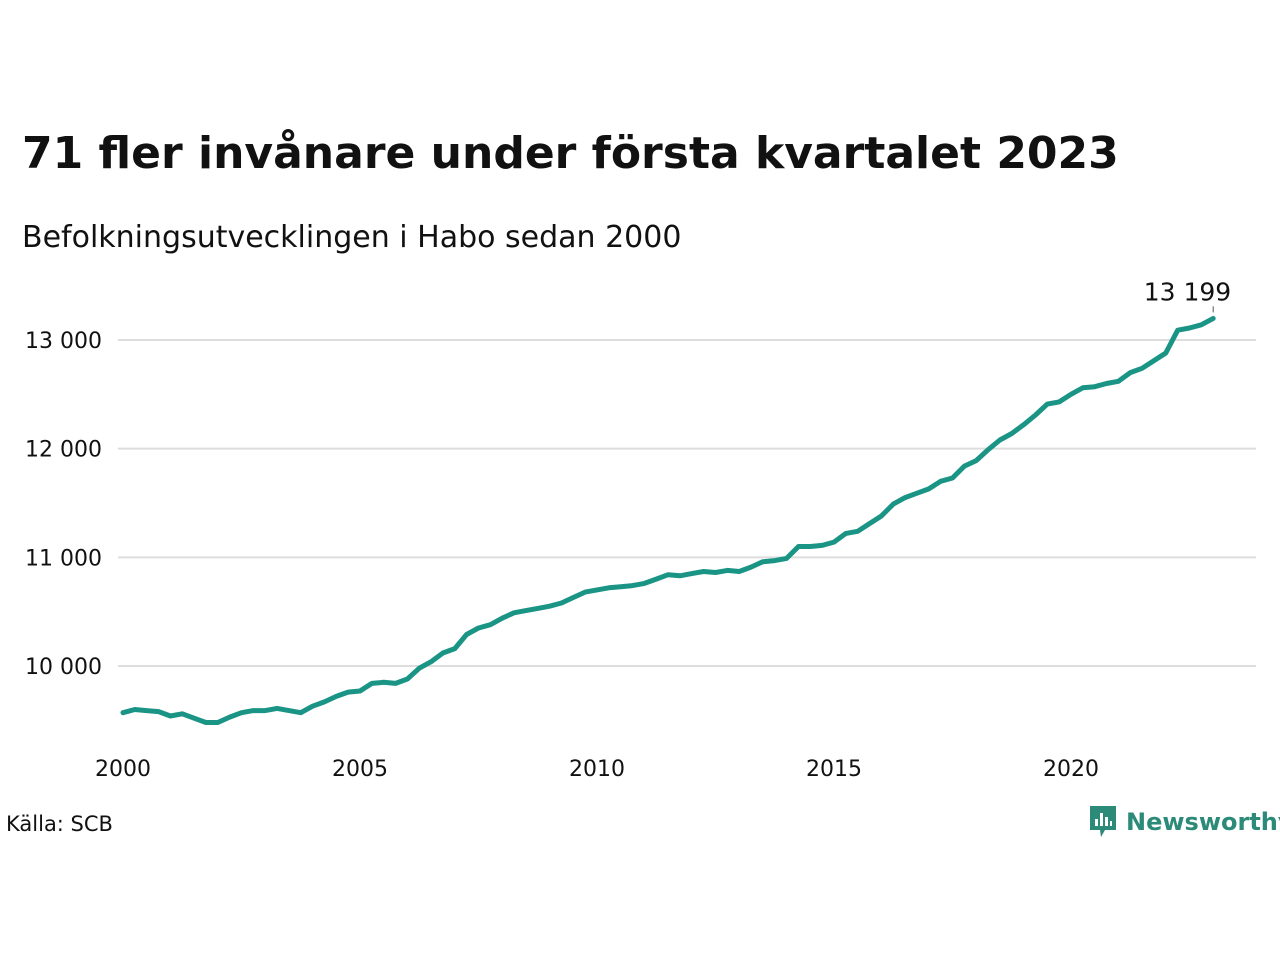 This screenshot has width=1280, height=960. What do you see at coordinates (834, 769) in the screenshot?
I see `x-tick-label: 2015` at bounding box center [834, 769].